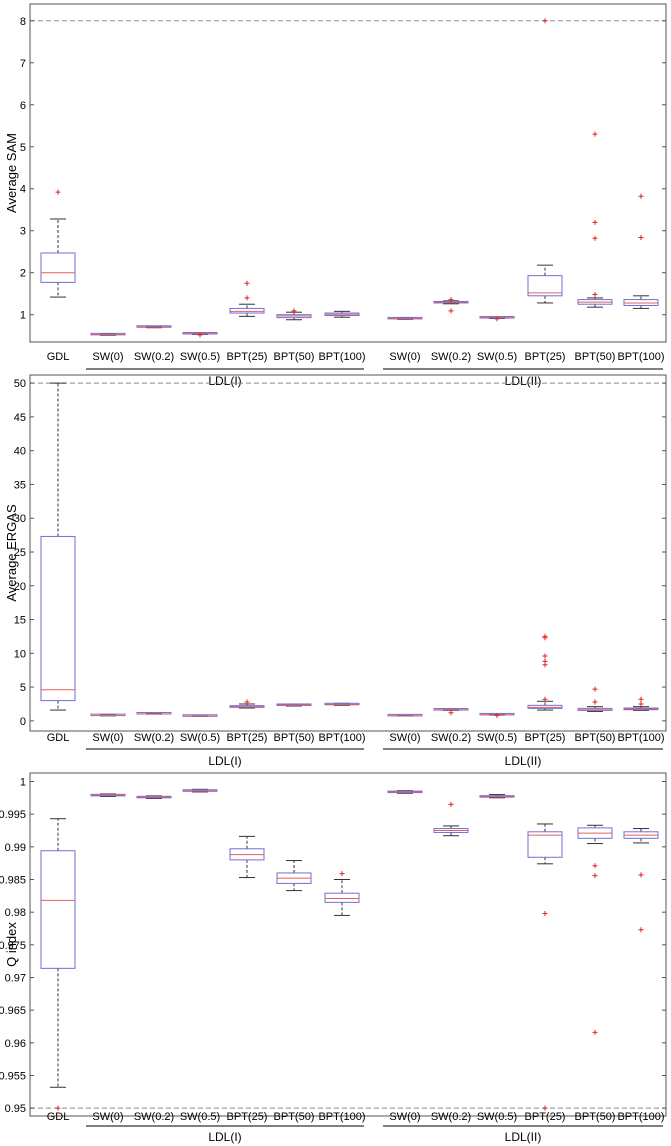 The width and height of the screenshot is (671, 1146). I want to click on y-tick-label: 6, so click(23, 106).